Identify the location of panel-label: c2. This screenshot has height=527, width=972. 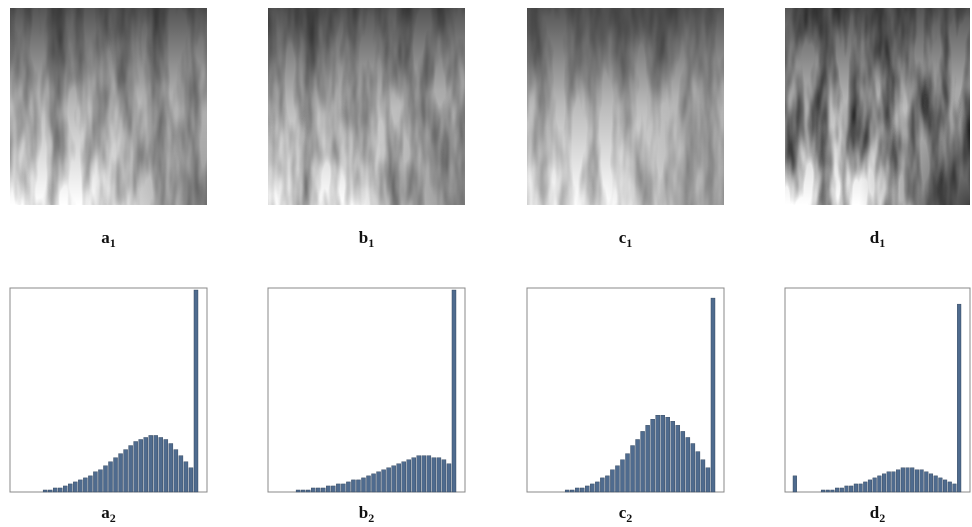
(626, 514).